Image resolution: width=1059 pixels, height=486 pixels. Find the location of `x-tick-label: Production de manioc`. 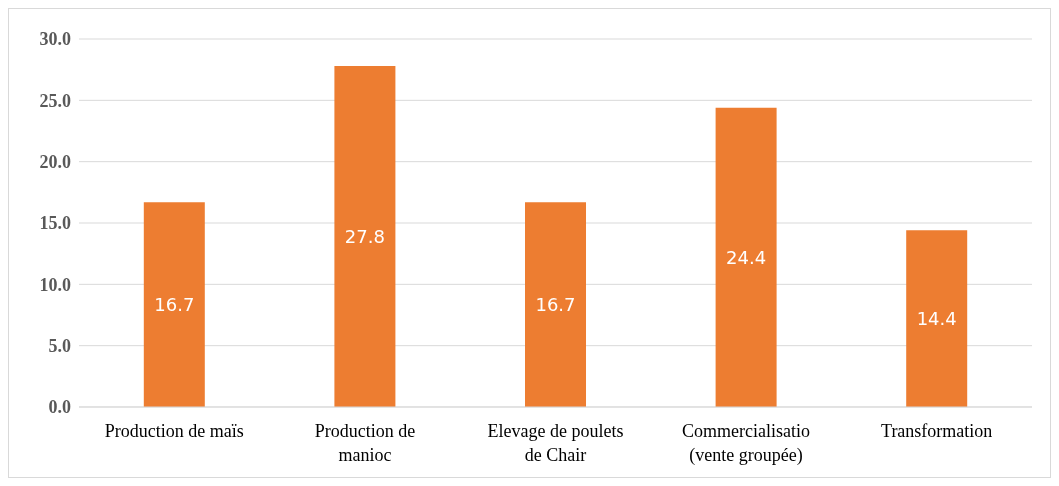

x-tick-label: Production de manioc is located at coordinates (365, 443).